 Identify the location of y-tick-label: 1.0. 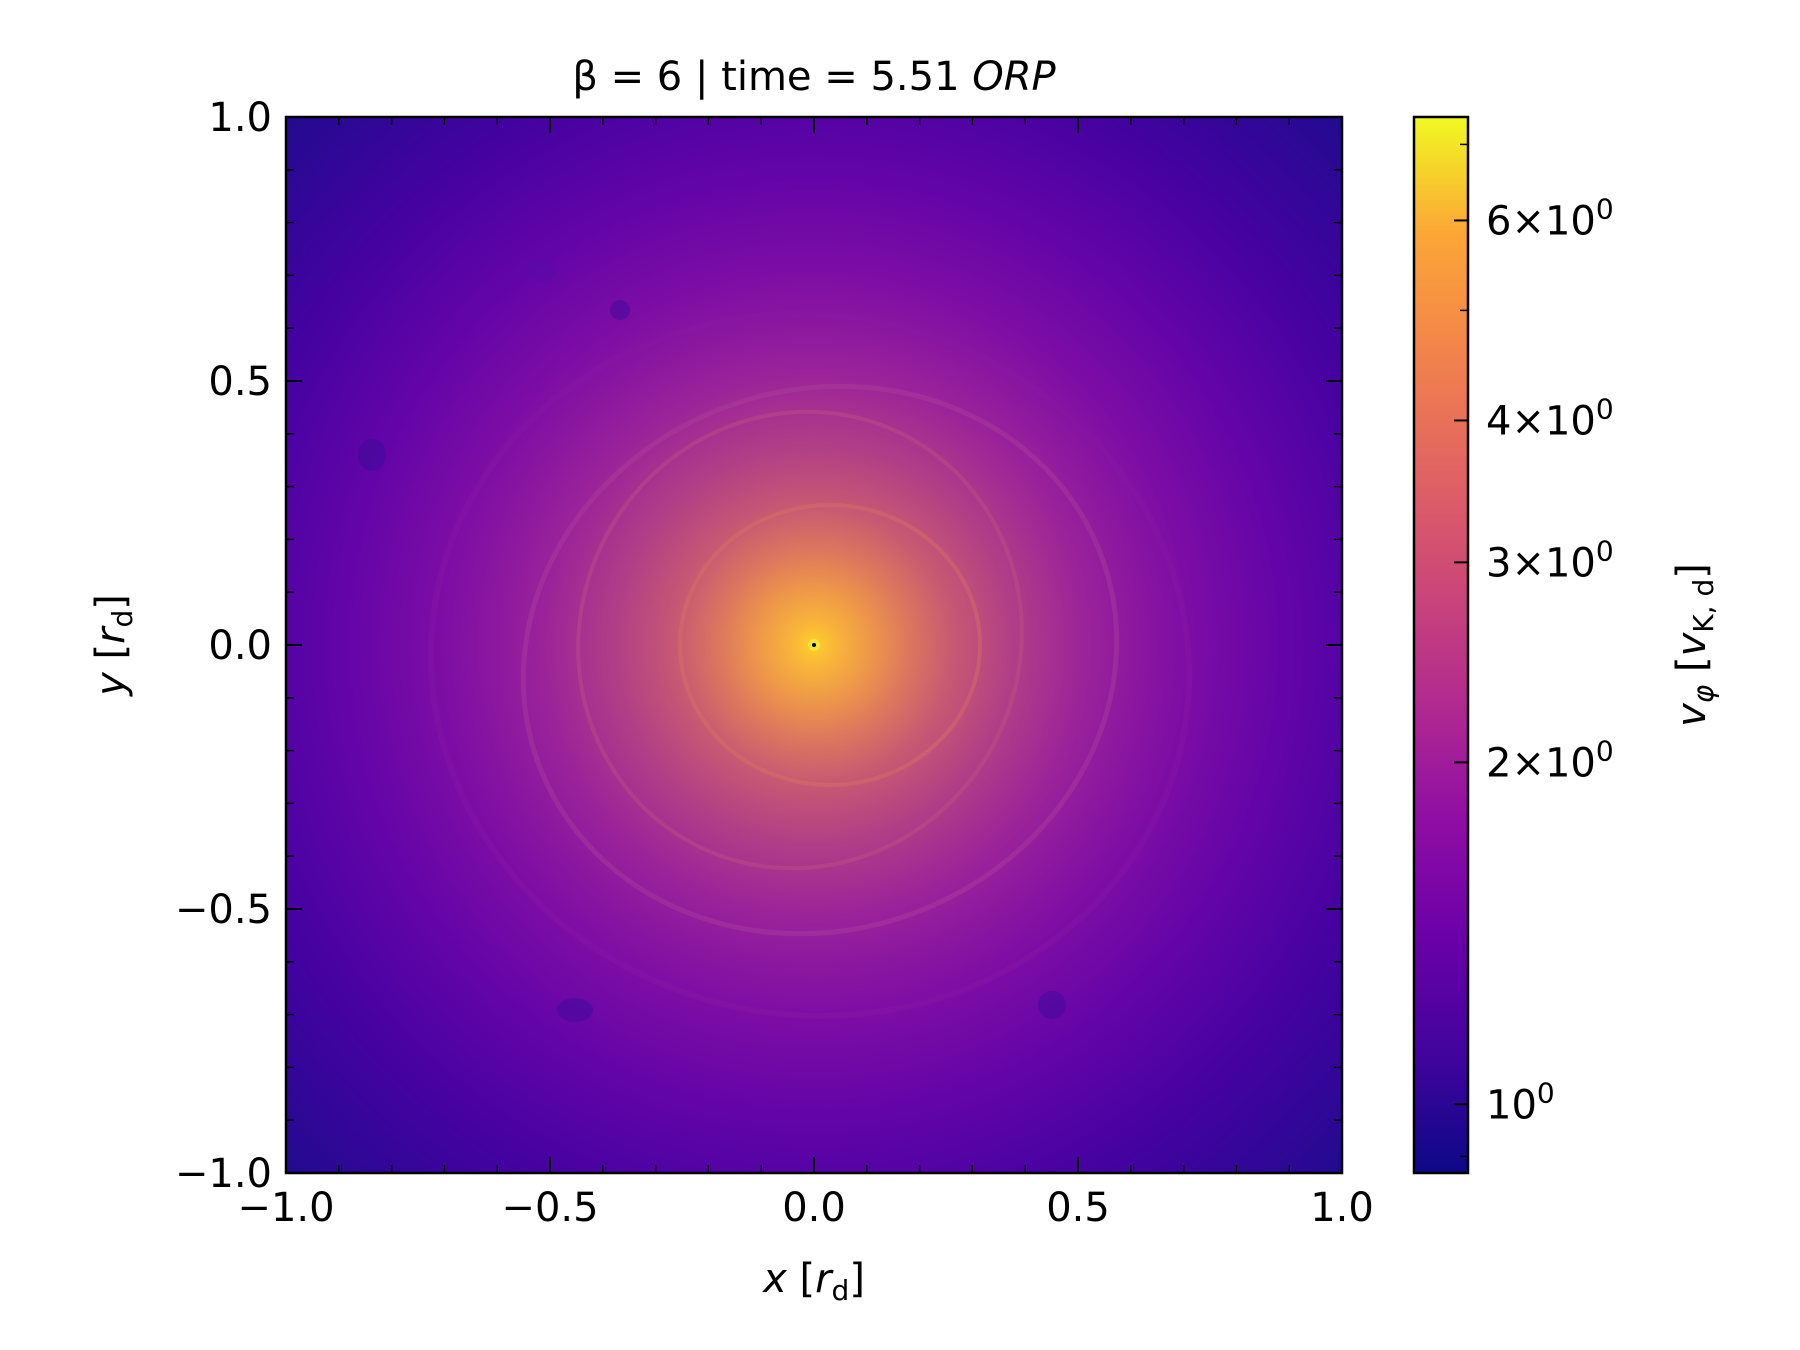
(240, 118).